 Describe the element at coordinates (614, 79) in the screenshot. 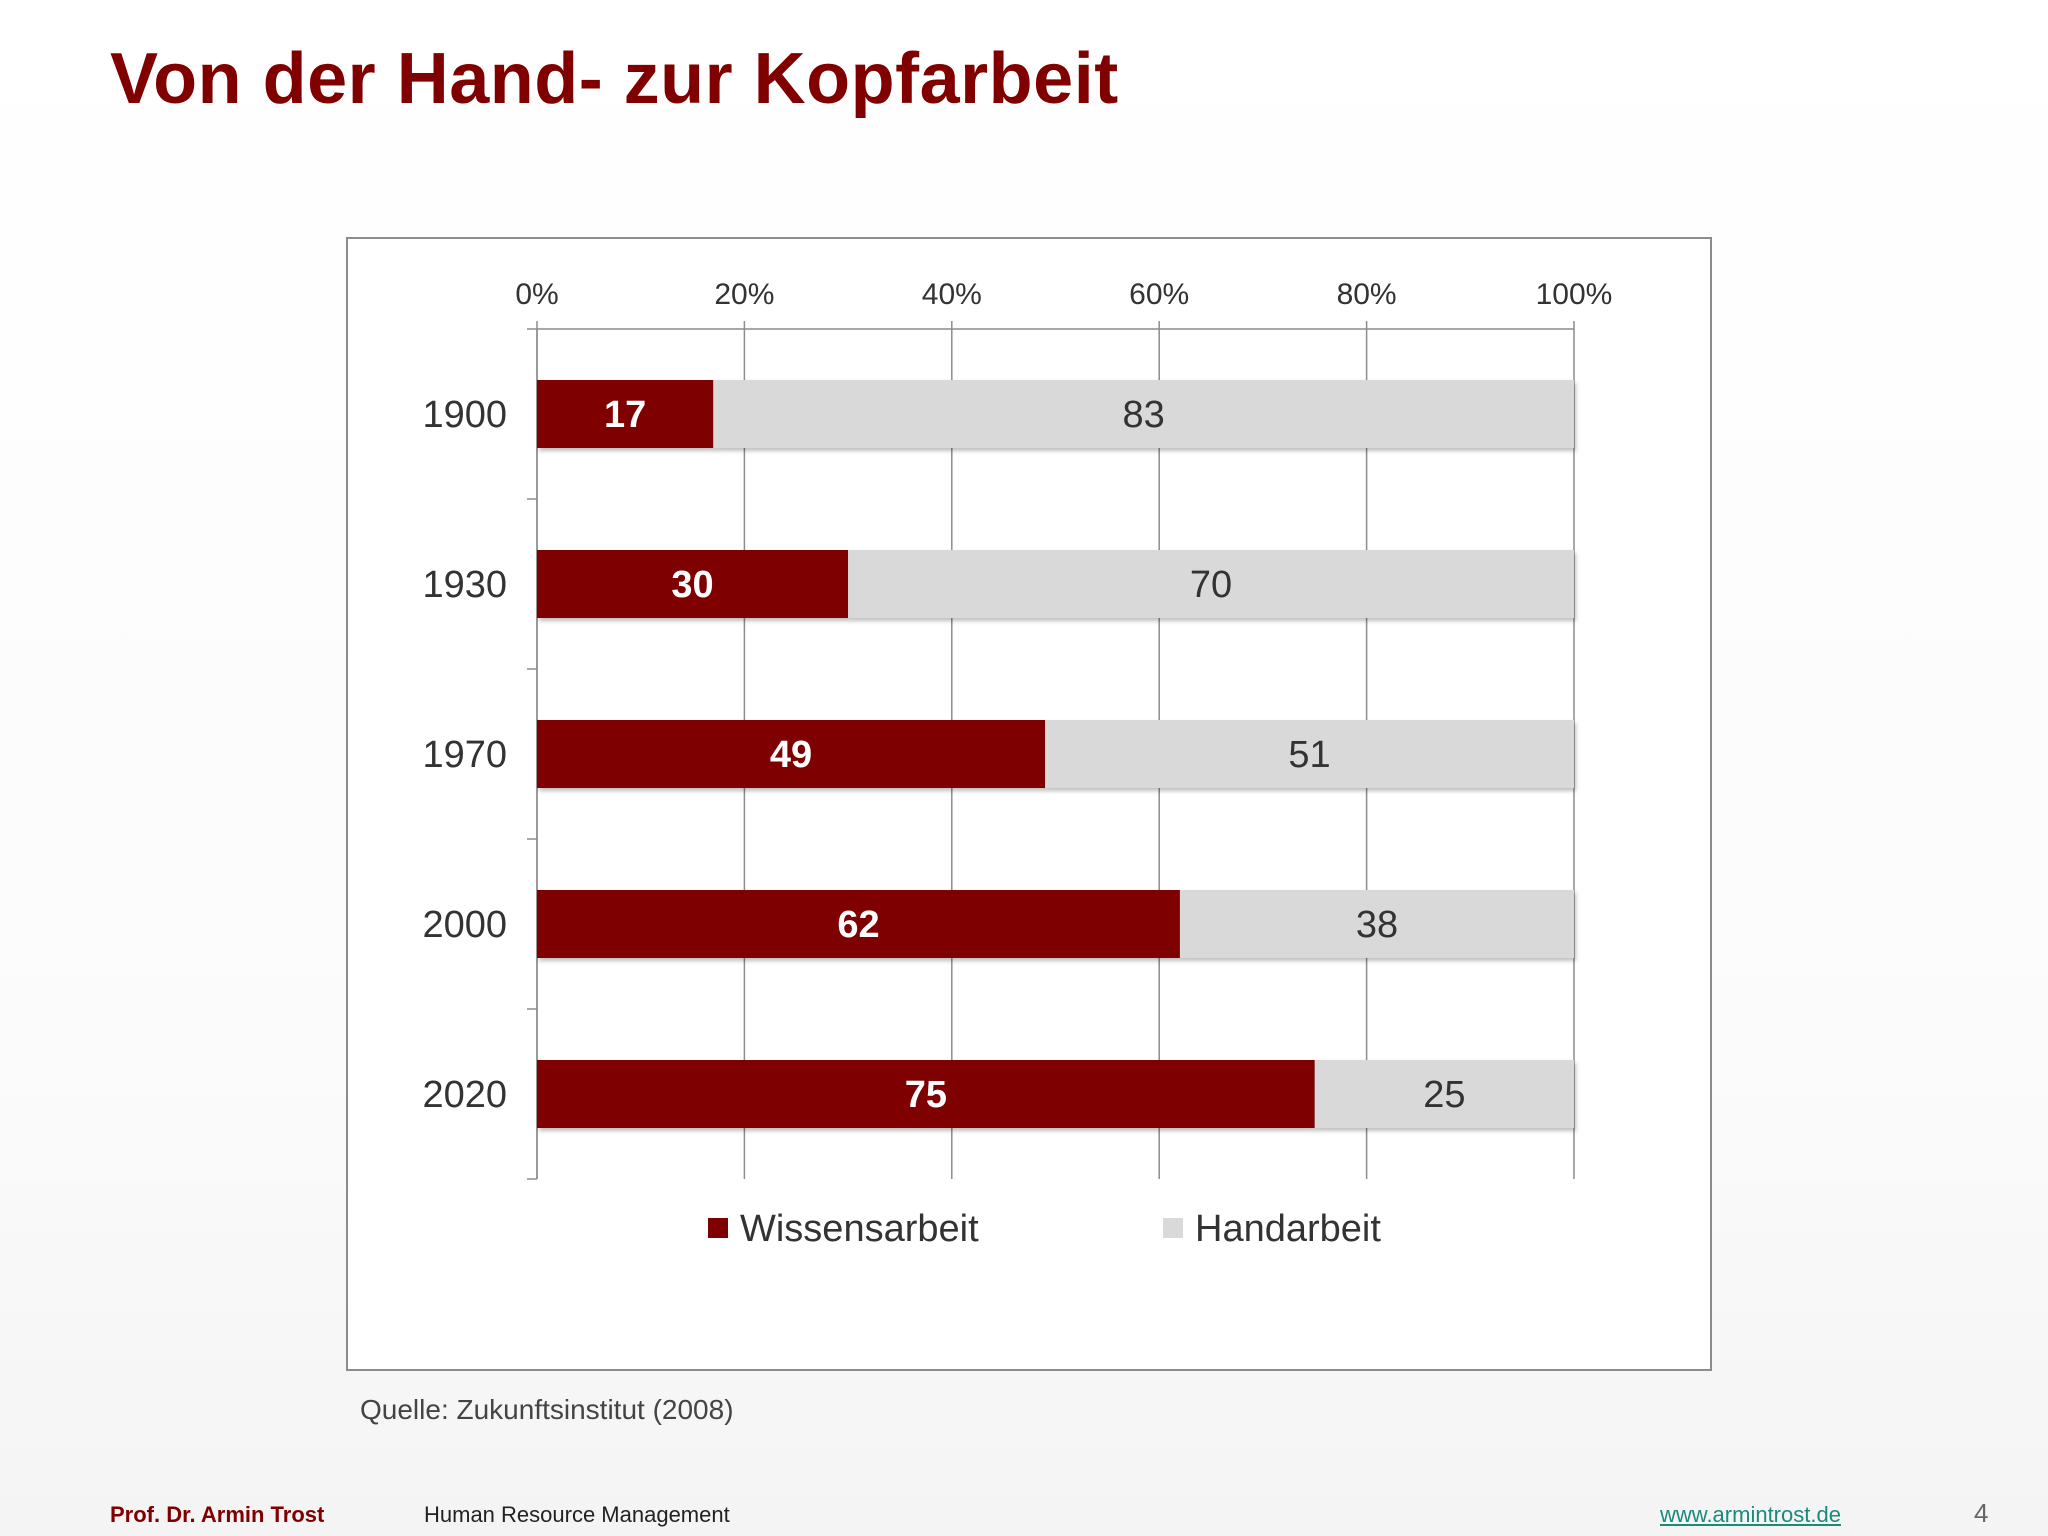

I see `slide-title: Von der Hand- zur Kopfarbeit` at that location.